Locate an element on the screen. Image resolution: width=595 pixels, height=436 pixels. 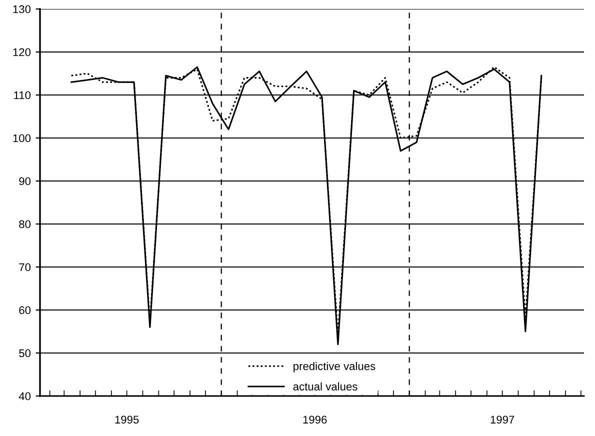
legend-label: actual values is located at coordinates (325, 386).